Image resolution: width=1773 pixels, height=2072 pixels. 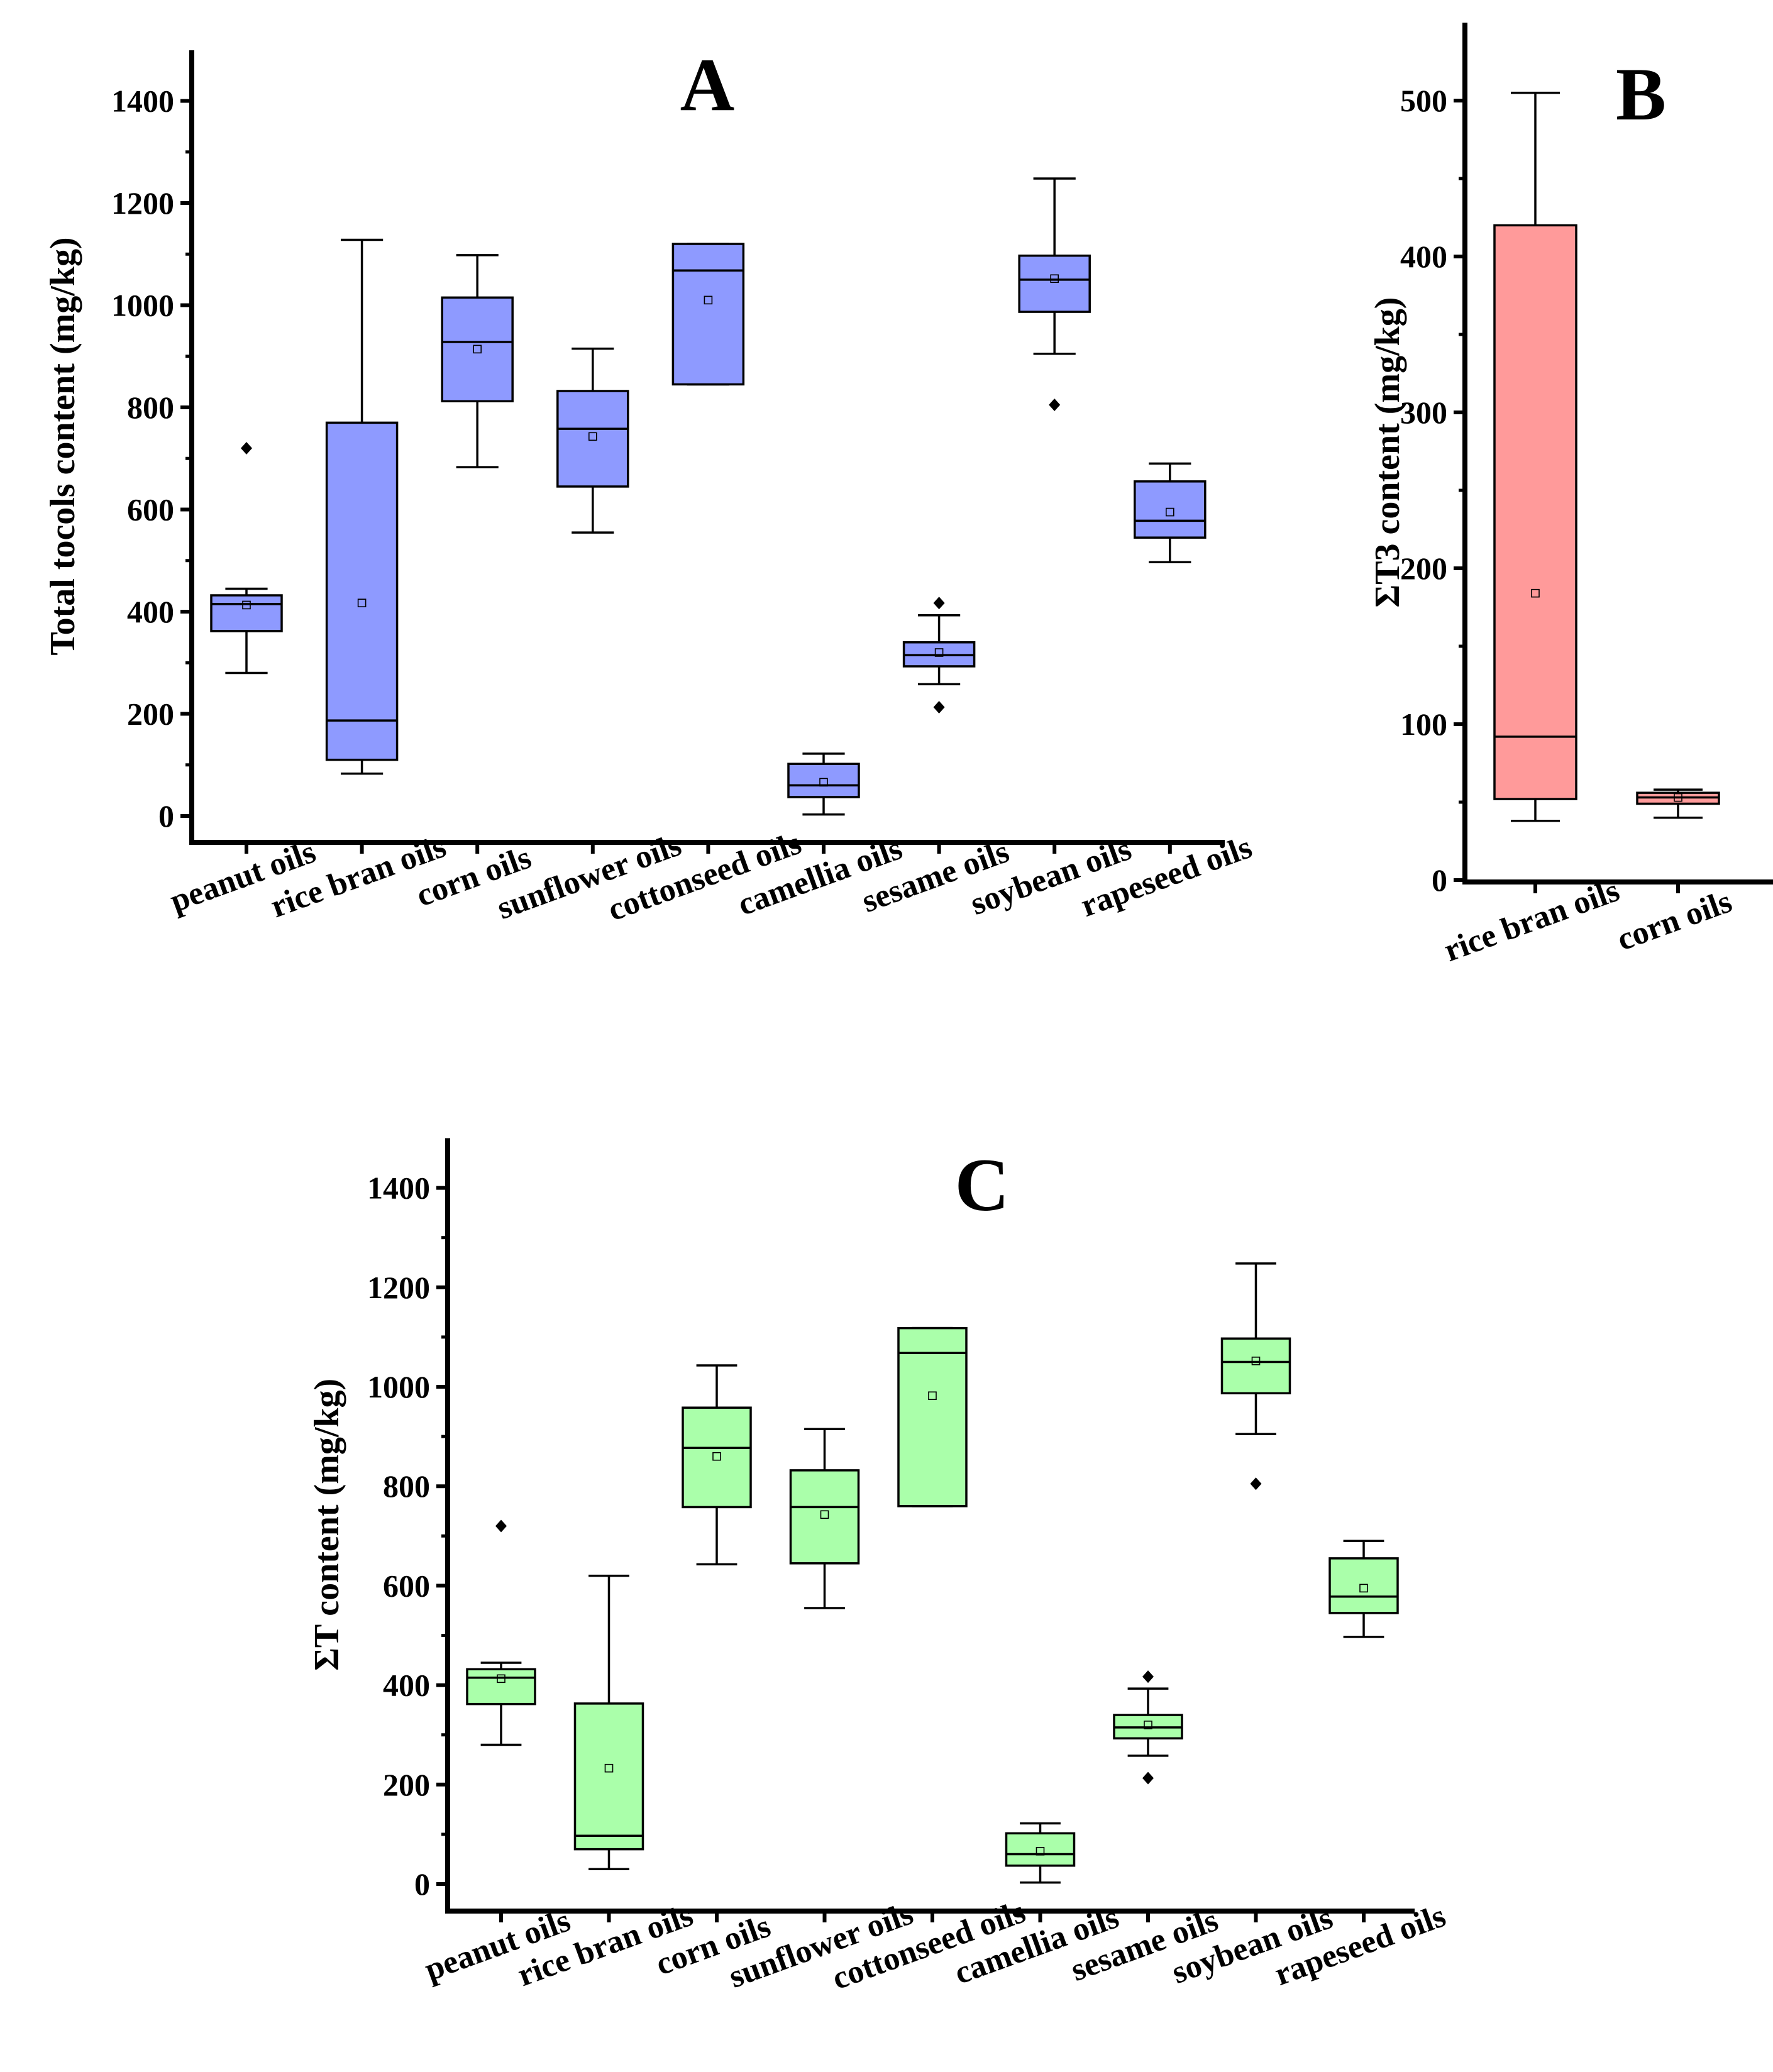 What do you see at coordinates (707, 84) in the screenshot?
I see `panel-letter: A` at bounding box center [707, 84].